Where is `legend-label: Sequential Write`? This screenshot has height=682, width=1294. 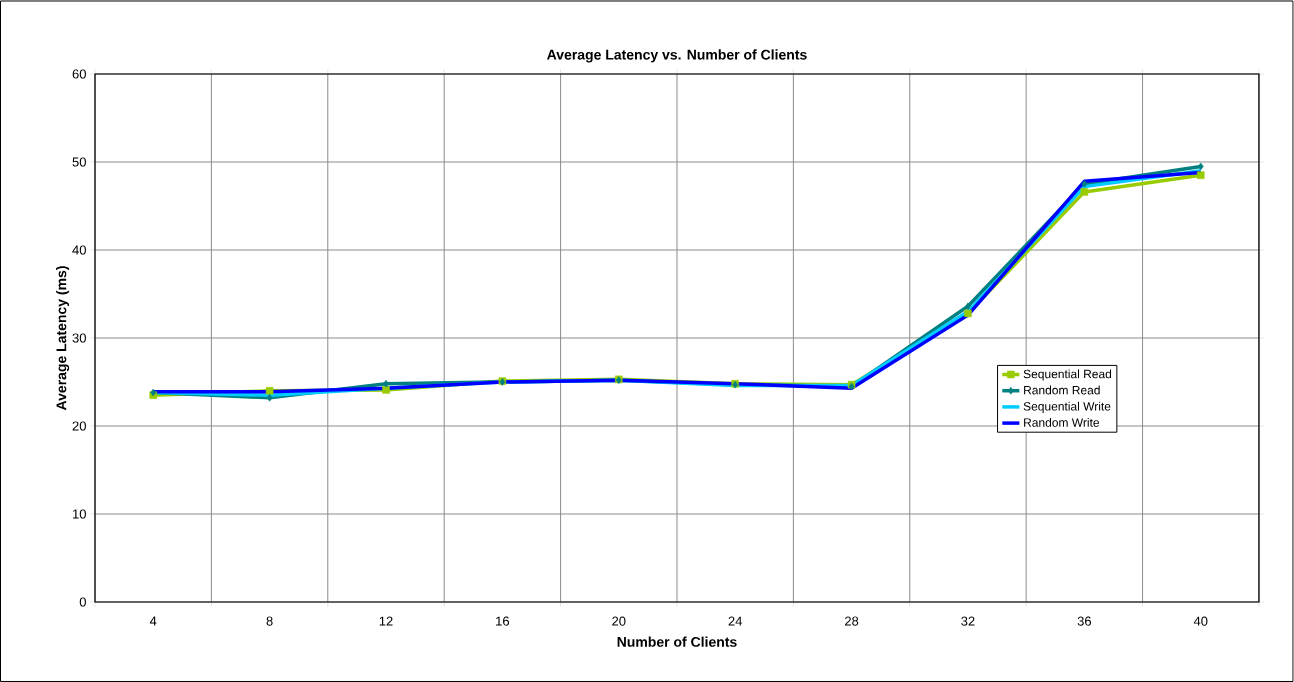 legend-label: Sequential Write is located at coordinates (1067, 407).